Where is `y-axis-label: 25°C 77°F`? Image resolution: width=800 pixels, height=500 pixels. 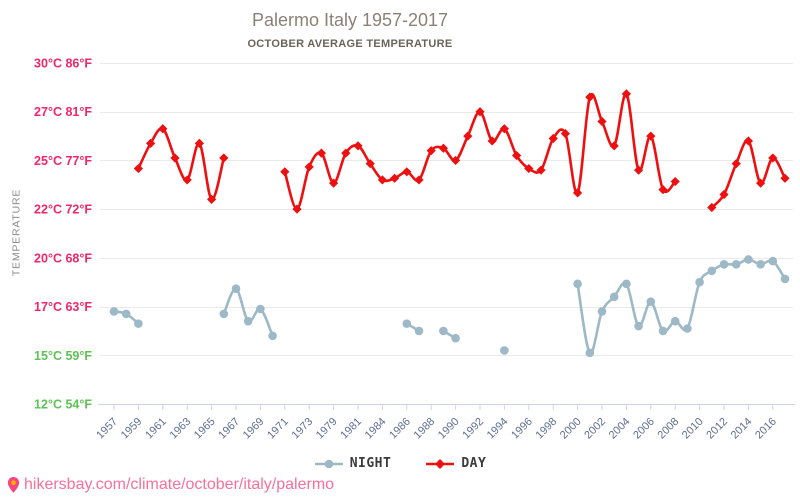 y-axis-label: 25°C 77°F is located at coordinates (63, 161).